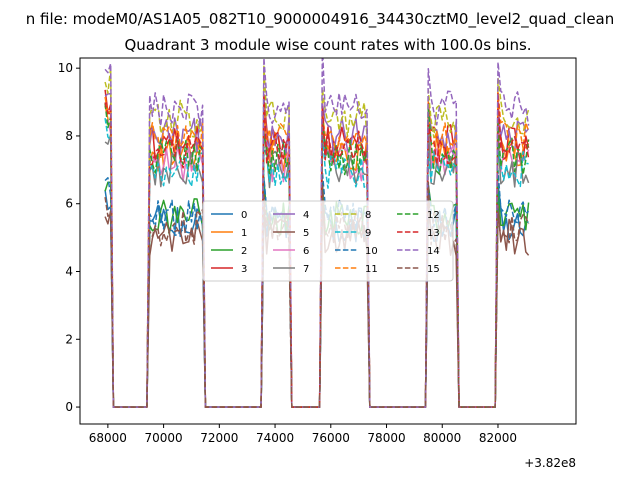 Image resolution: width=640 pixels, height=480 pixels. I want to click on legend-label-10: 10, so click(371, 251).